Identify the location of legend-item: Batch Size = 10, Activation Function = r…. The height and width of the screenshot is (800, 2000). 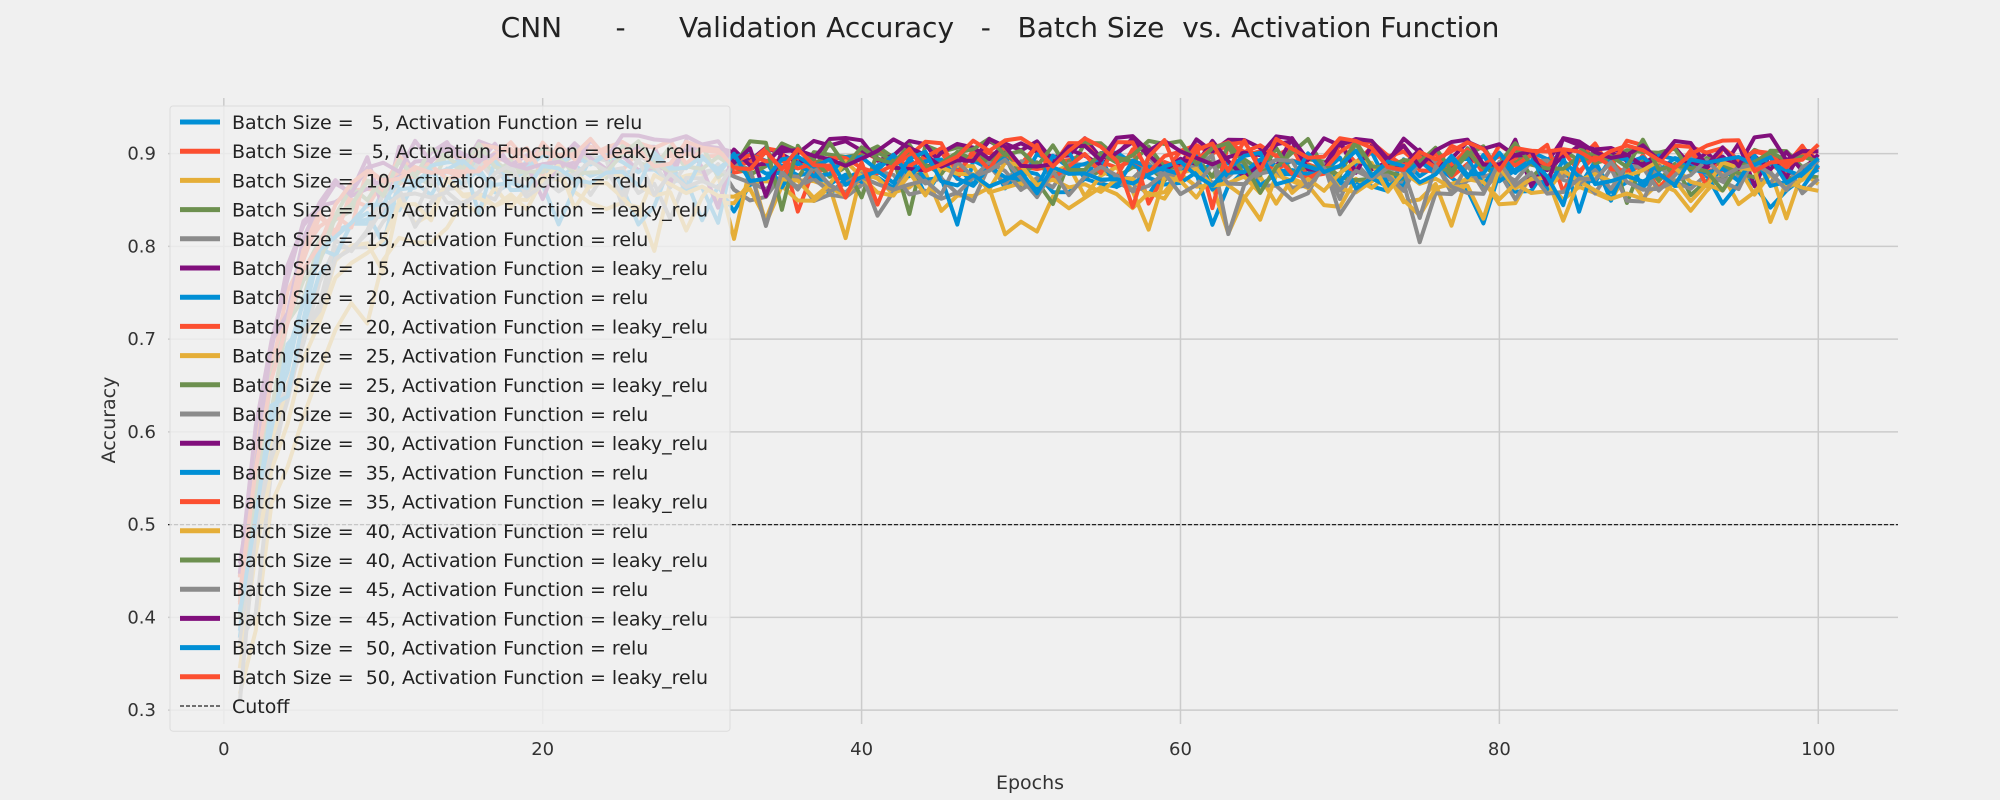
(414, 181).